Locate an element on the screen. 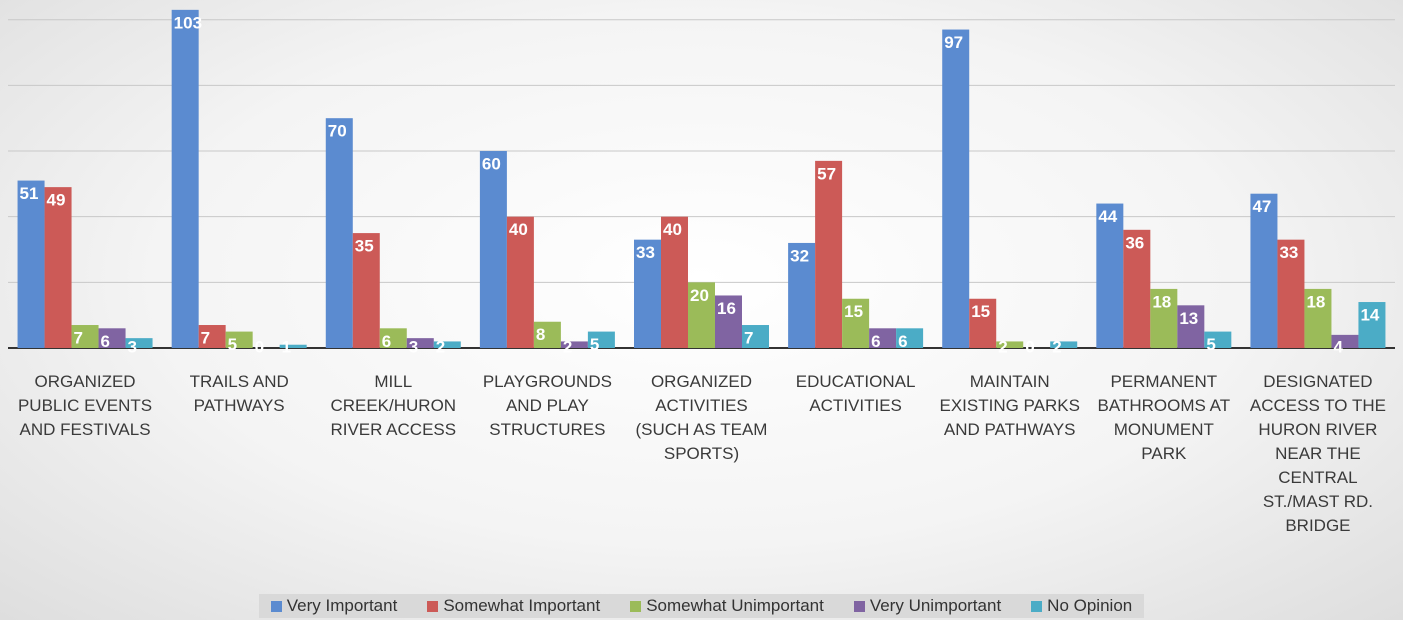 This screenshot has height=620, width=1403. data-label: 14 is located at coordinates (1369, 315).